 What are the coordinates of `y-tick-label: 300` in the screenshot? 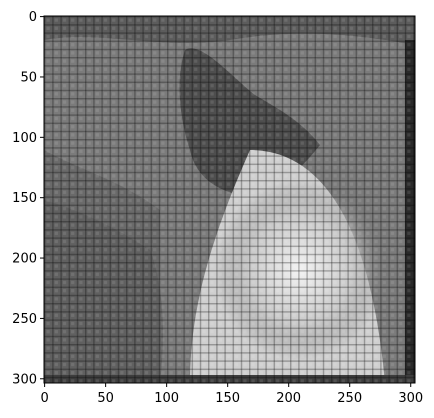 It's located at (24, 379).